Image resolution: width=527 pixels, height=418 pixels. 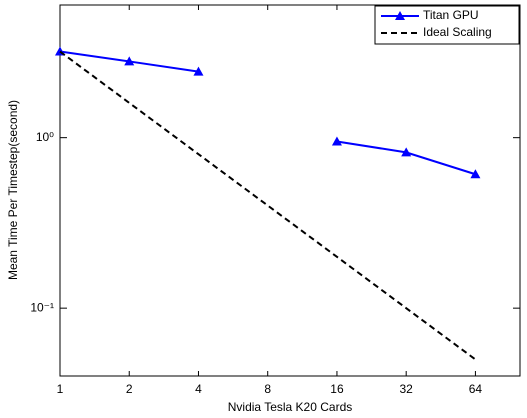 What do you see at coordinates (451, 15) in the screenshot?
I see `legend-label: Titan GPU` at bounding box center [451, 15].